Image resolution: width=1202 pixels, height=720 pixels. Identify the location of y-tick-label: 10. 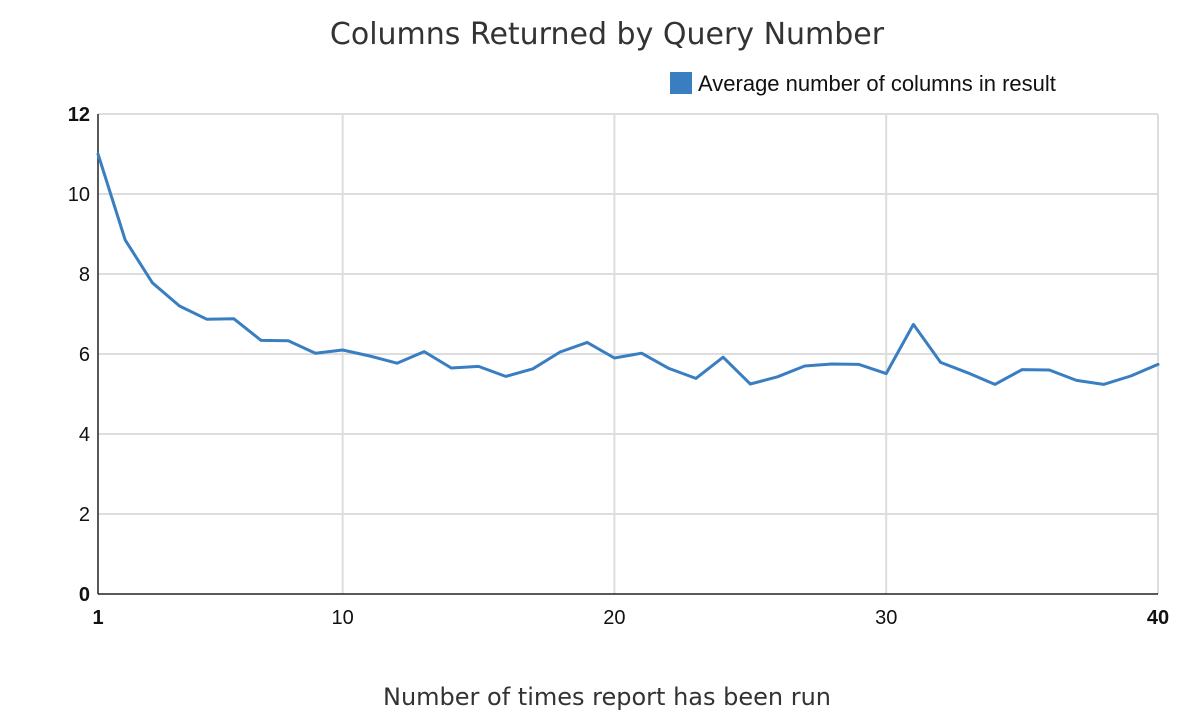
(79, 195).